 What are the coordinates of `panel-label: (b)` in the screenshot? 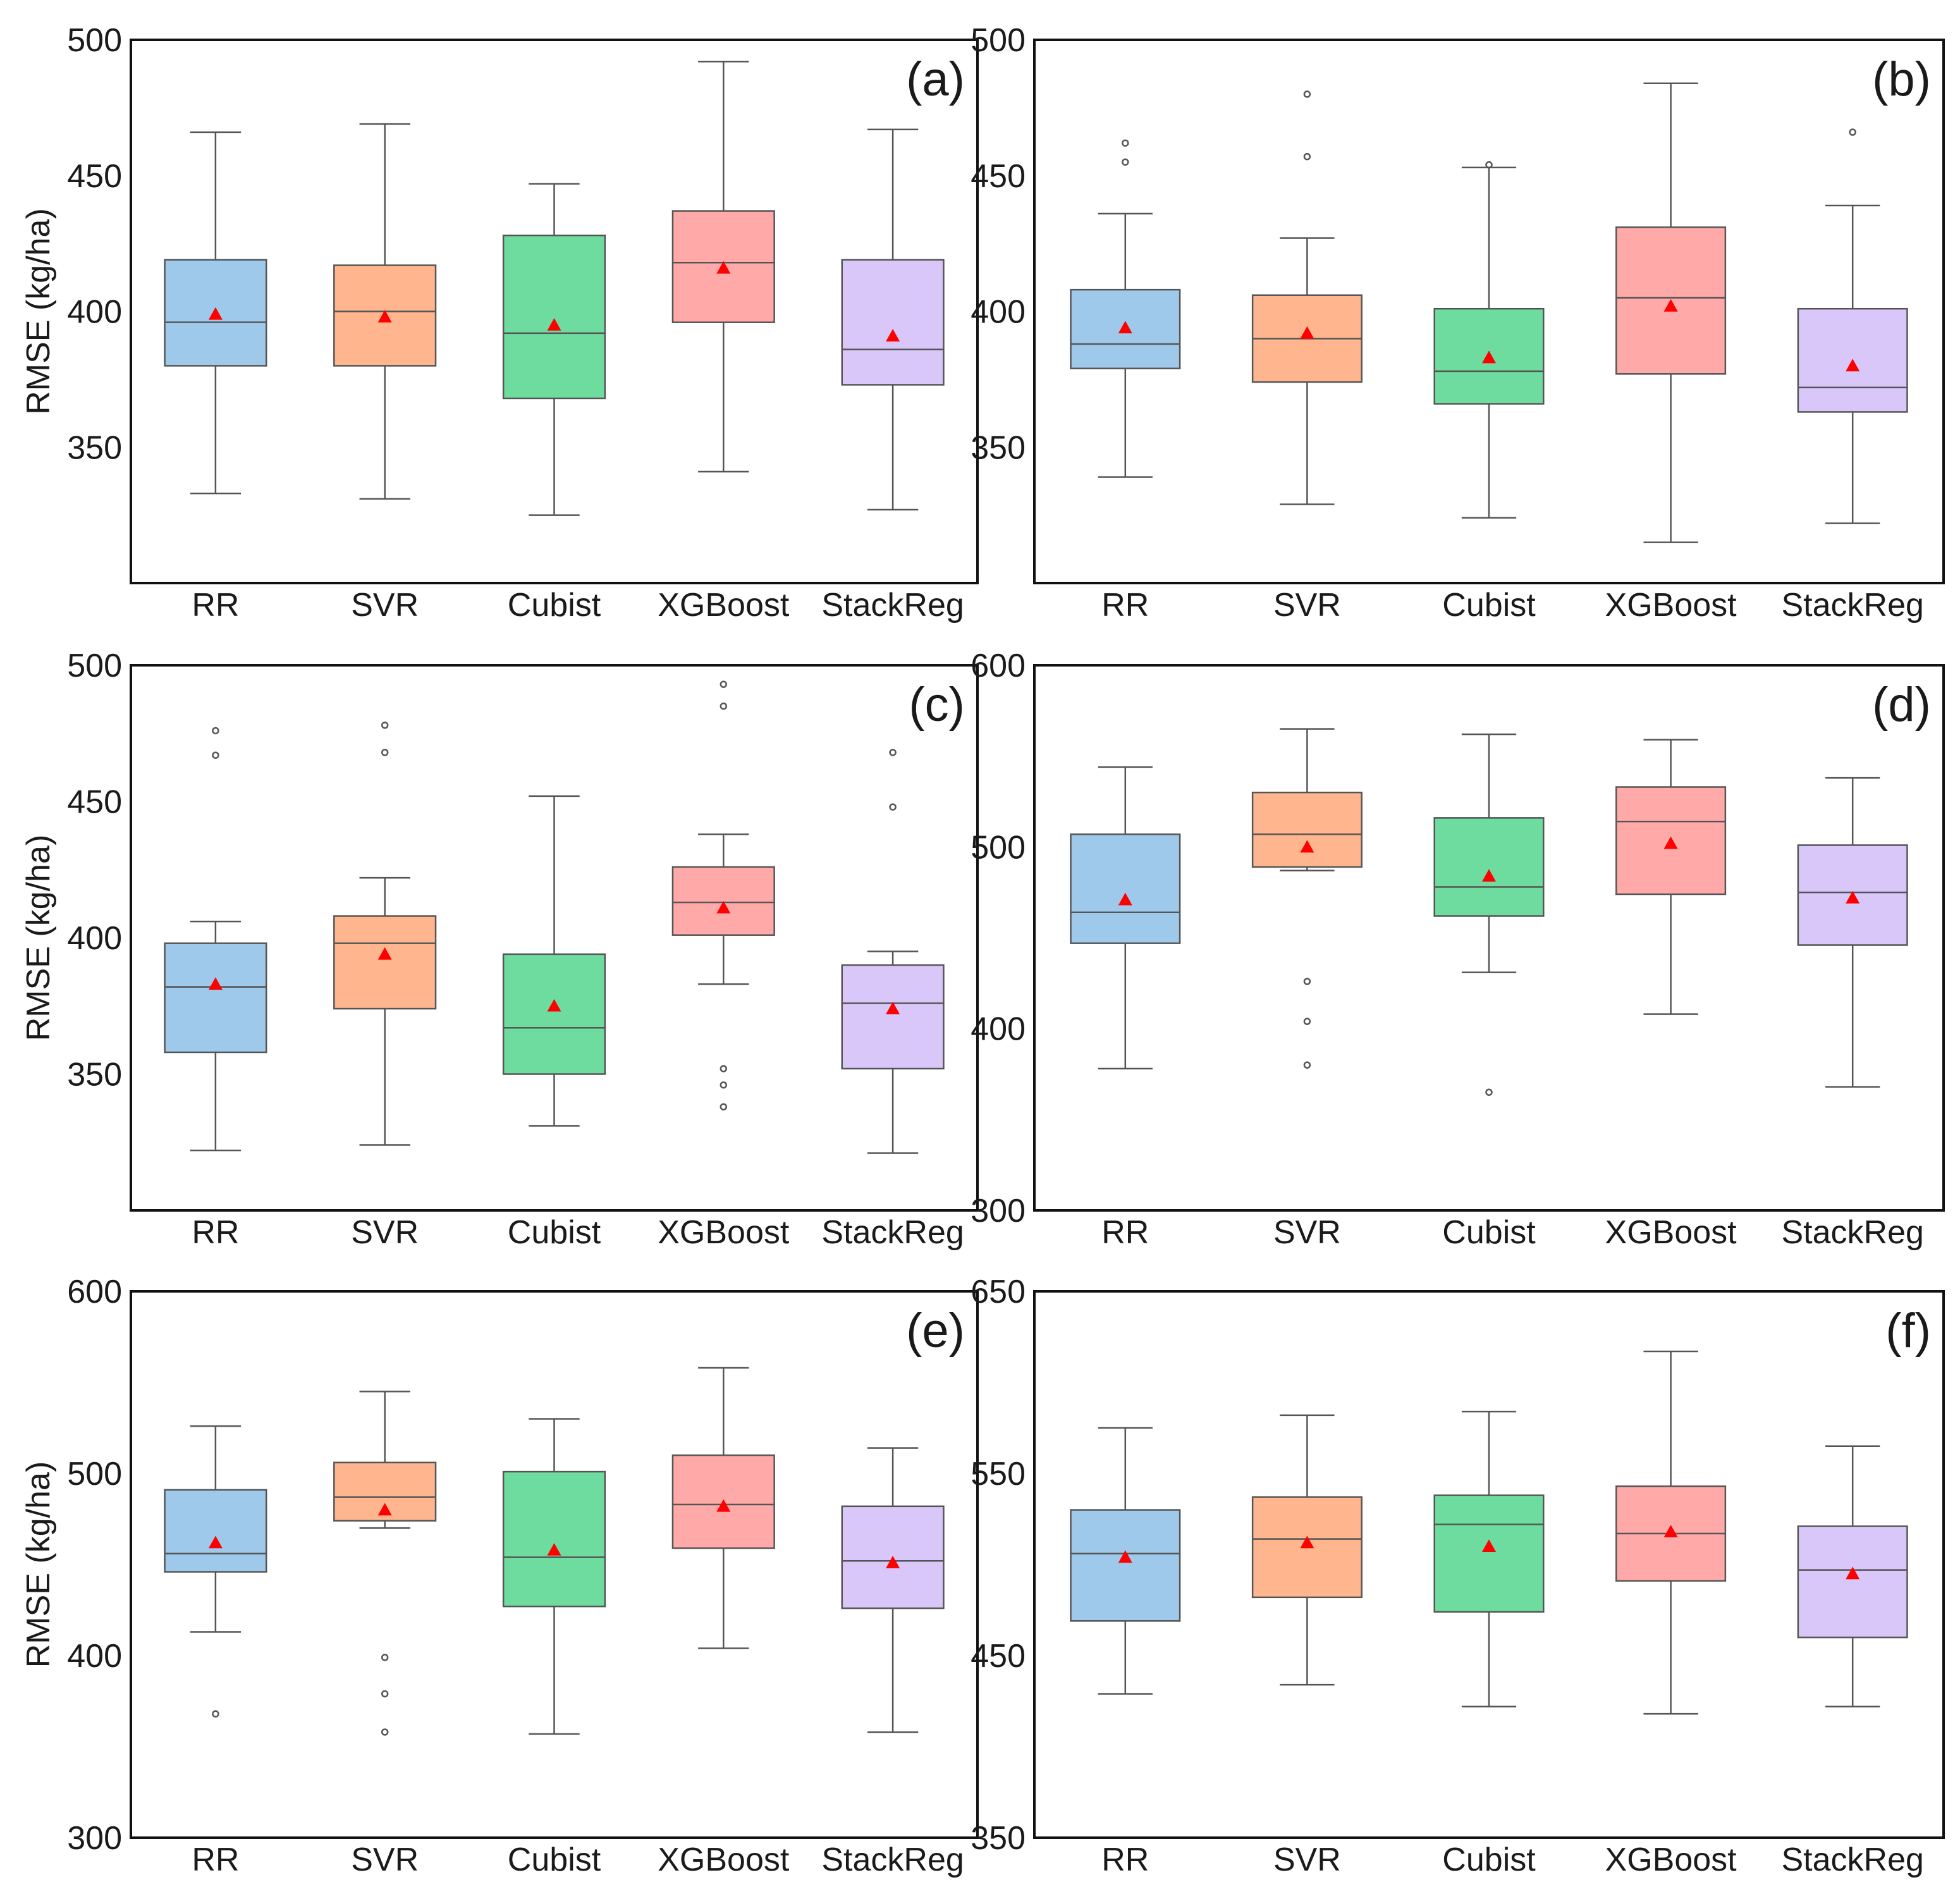 It's located at (1901, 79).